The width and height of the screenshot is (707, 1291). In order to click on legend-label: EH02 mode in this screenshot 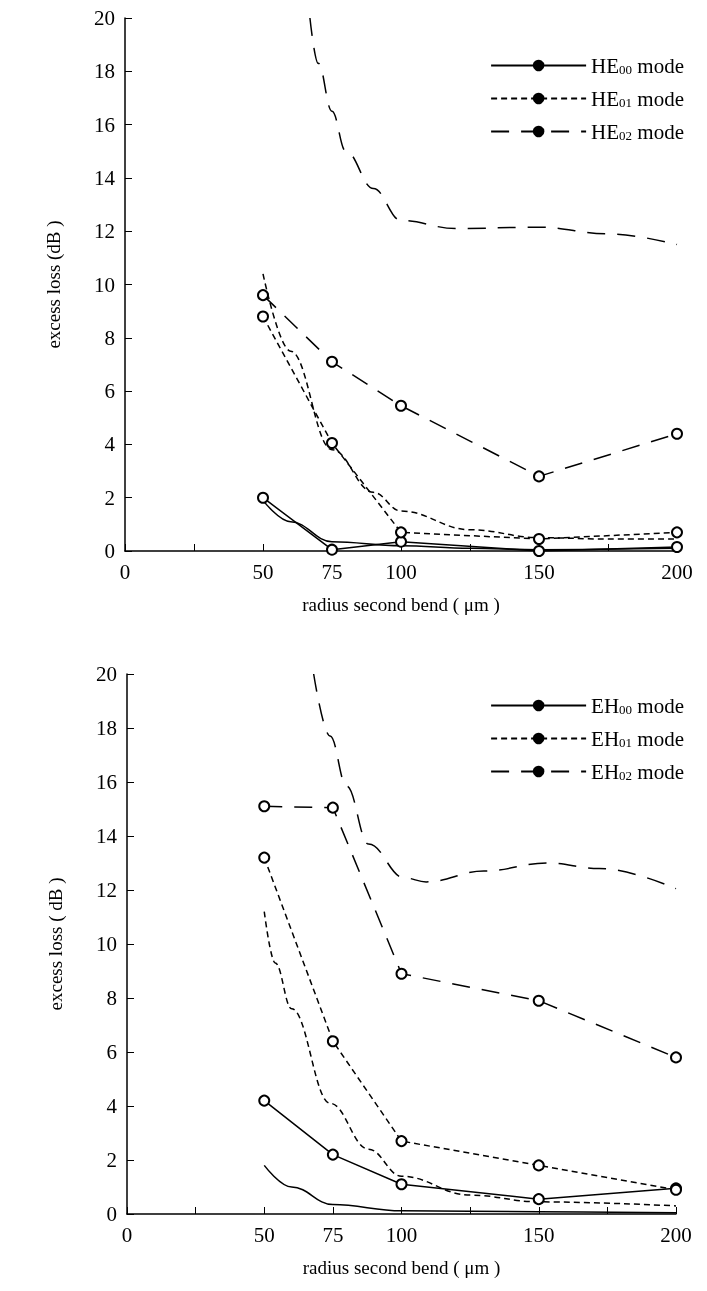, I will do `click(637, 771)`.